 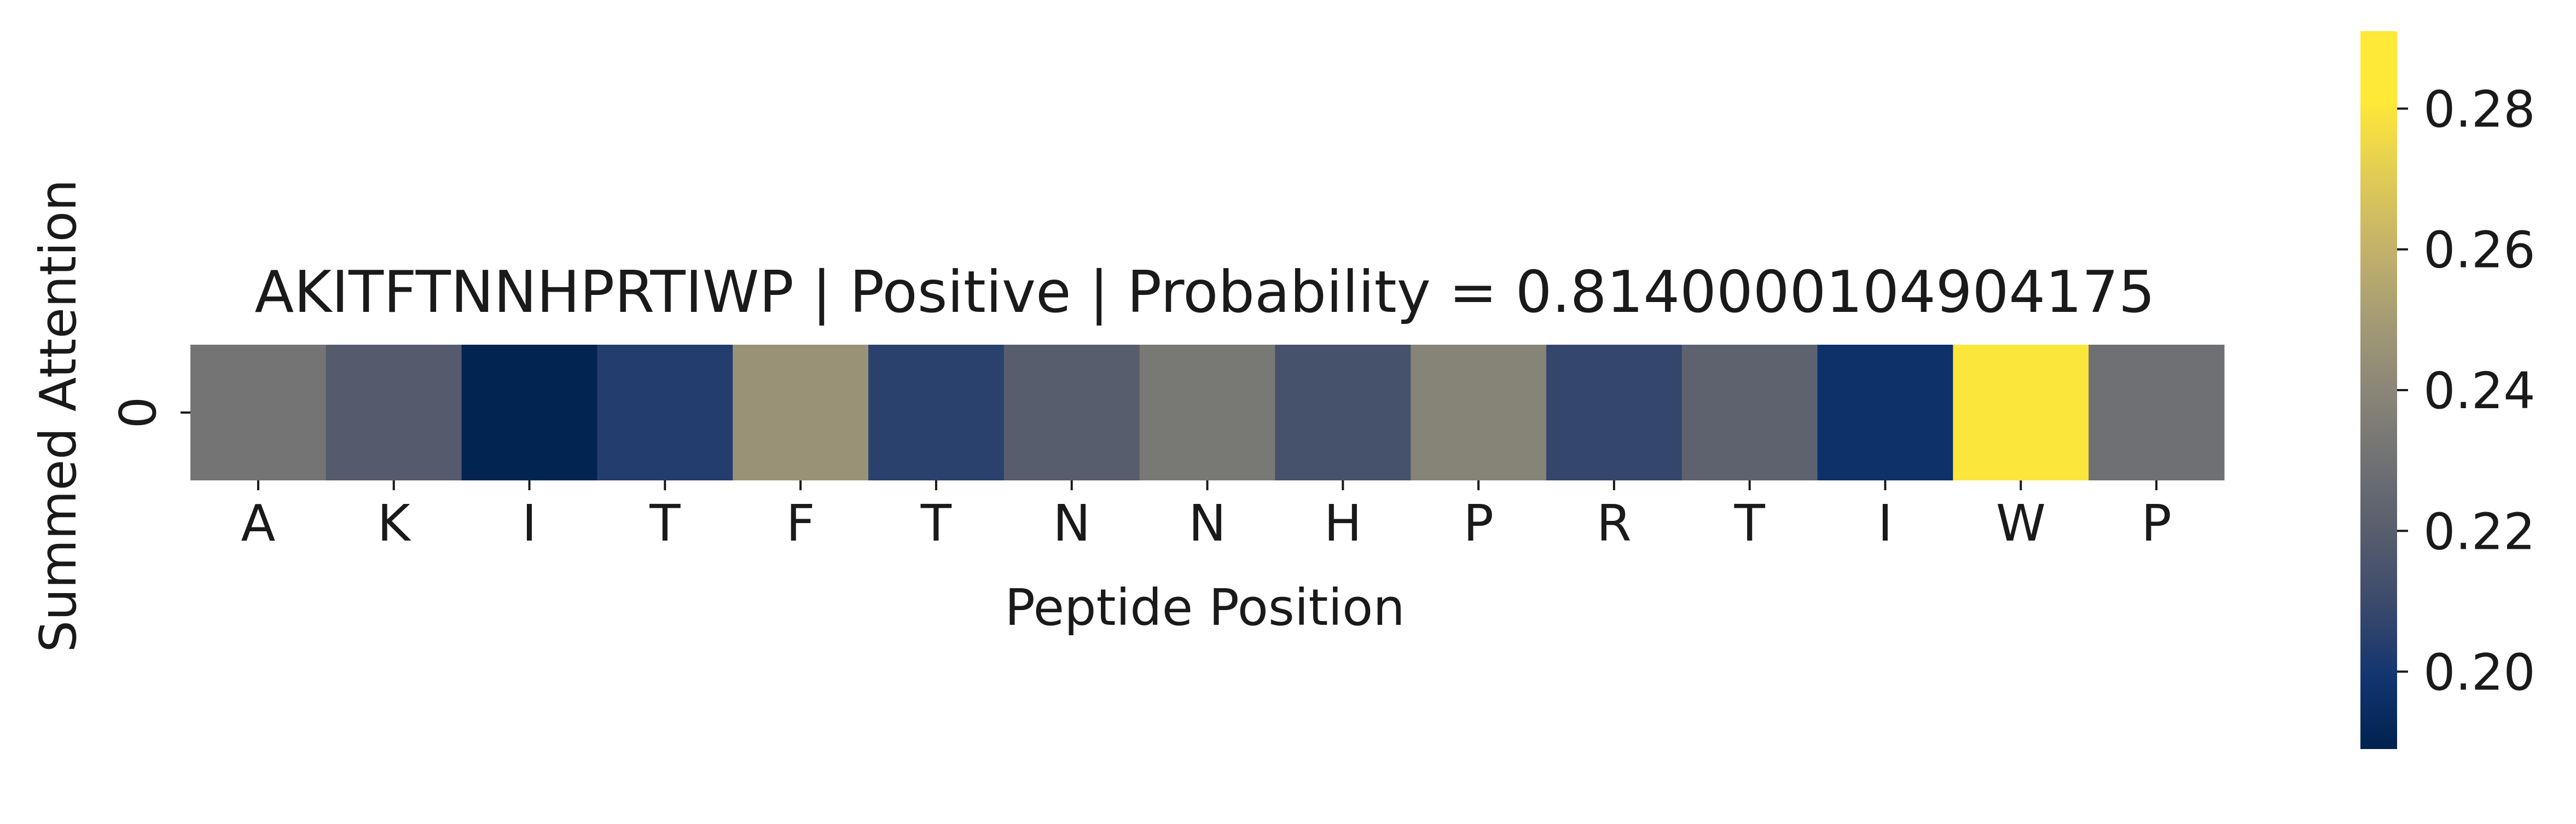 I want to click on colorbar-gradient, so click(x=2379, y=390).